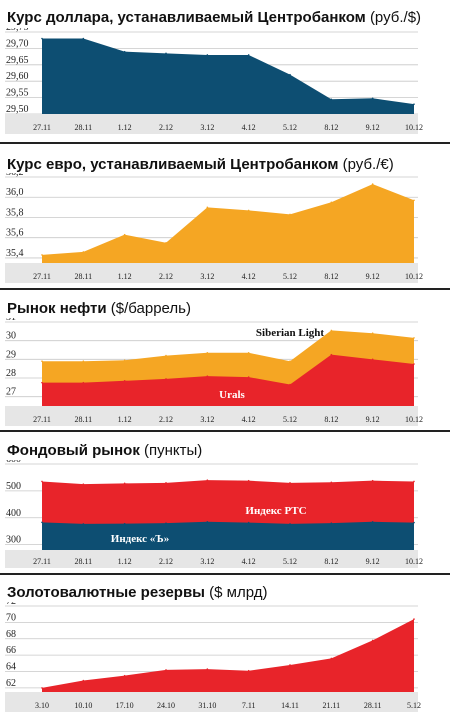  I want to click on x-tick-label: 8.12, so click(331, 561).